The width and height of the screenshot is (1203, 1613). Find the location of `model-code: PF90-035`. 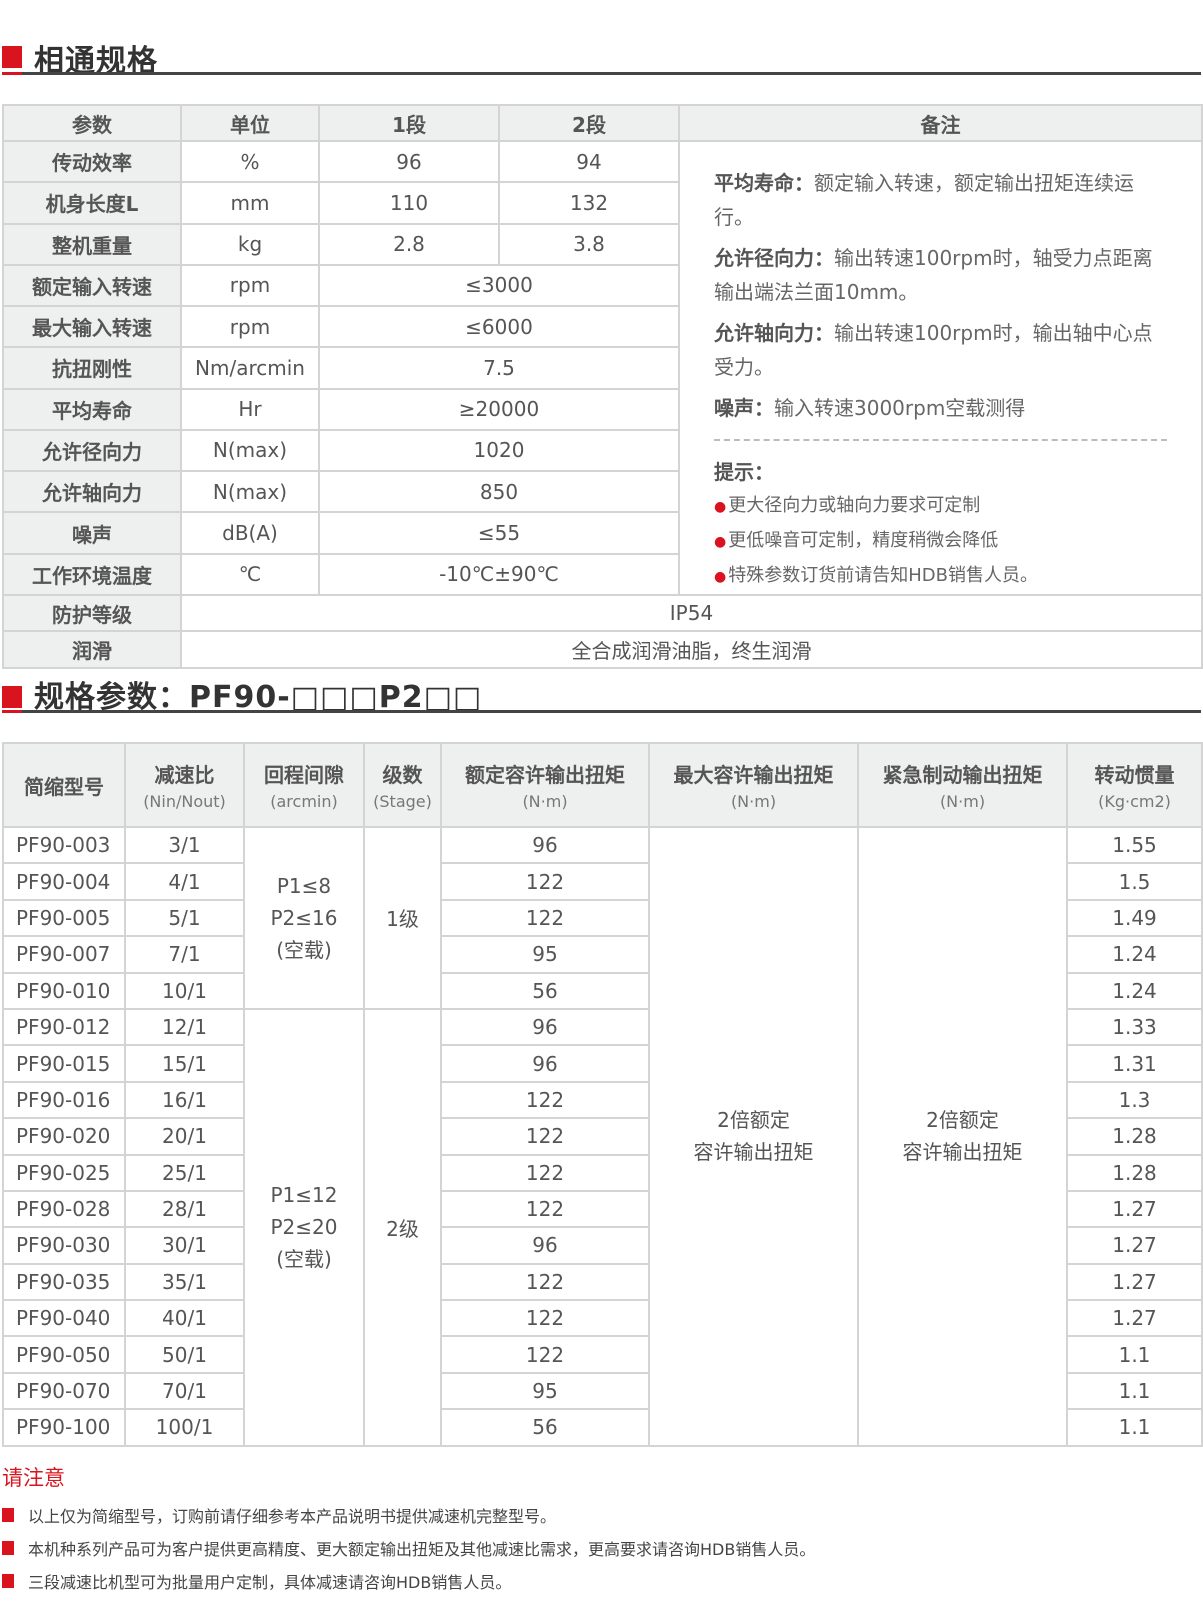

model-code: PF90-035 is located at coordinates (64, 1282).